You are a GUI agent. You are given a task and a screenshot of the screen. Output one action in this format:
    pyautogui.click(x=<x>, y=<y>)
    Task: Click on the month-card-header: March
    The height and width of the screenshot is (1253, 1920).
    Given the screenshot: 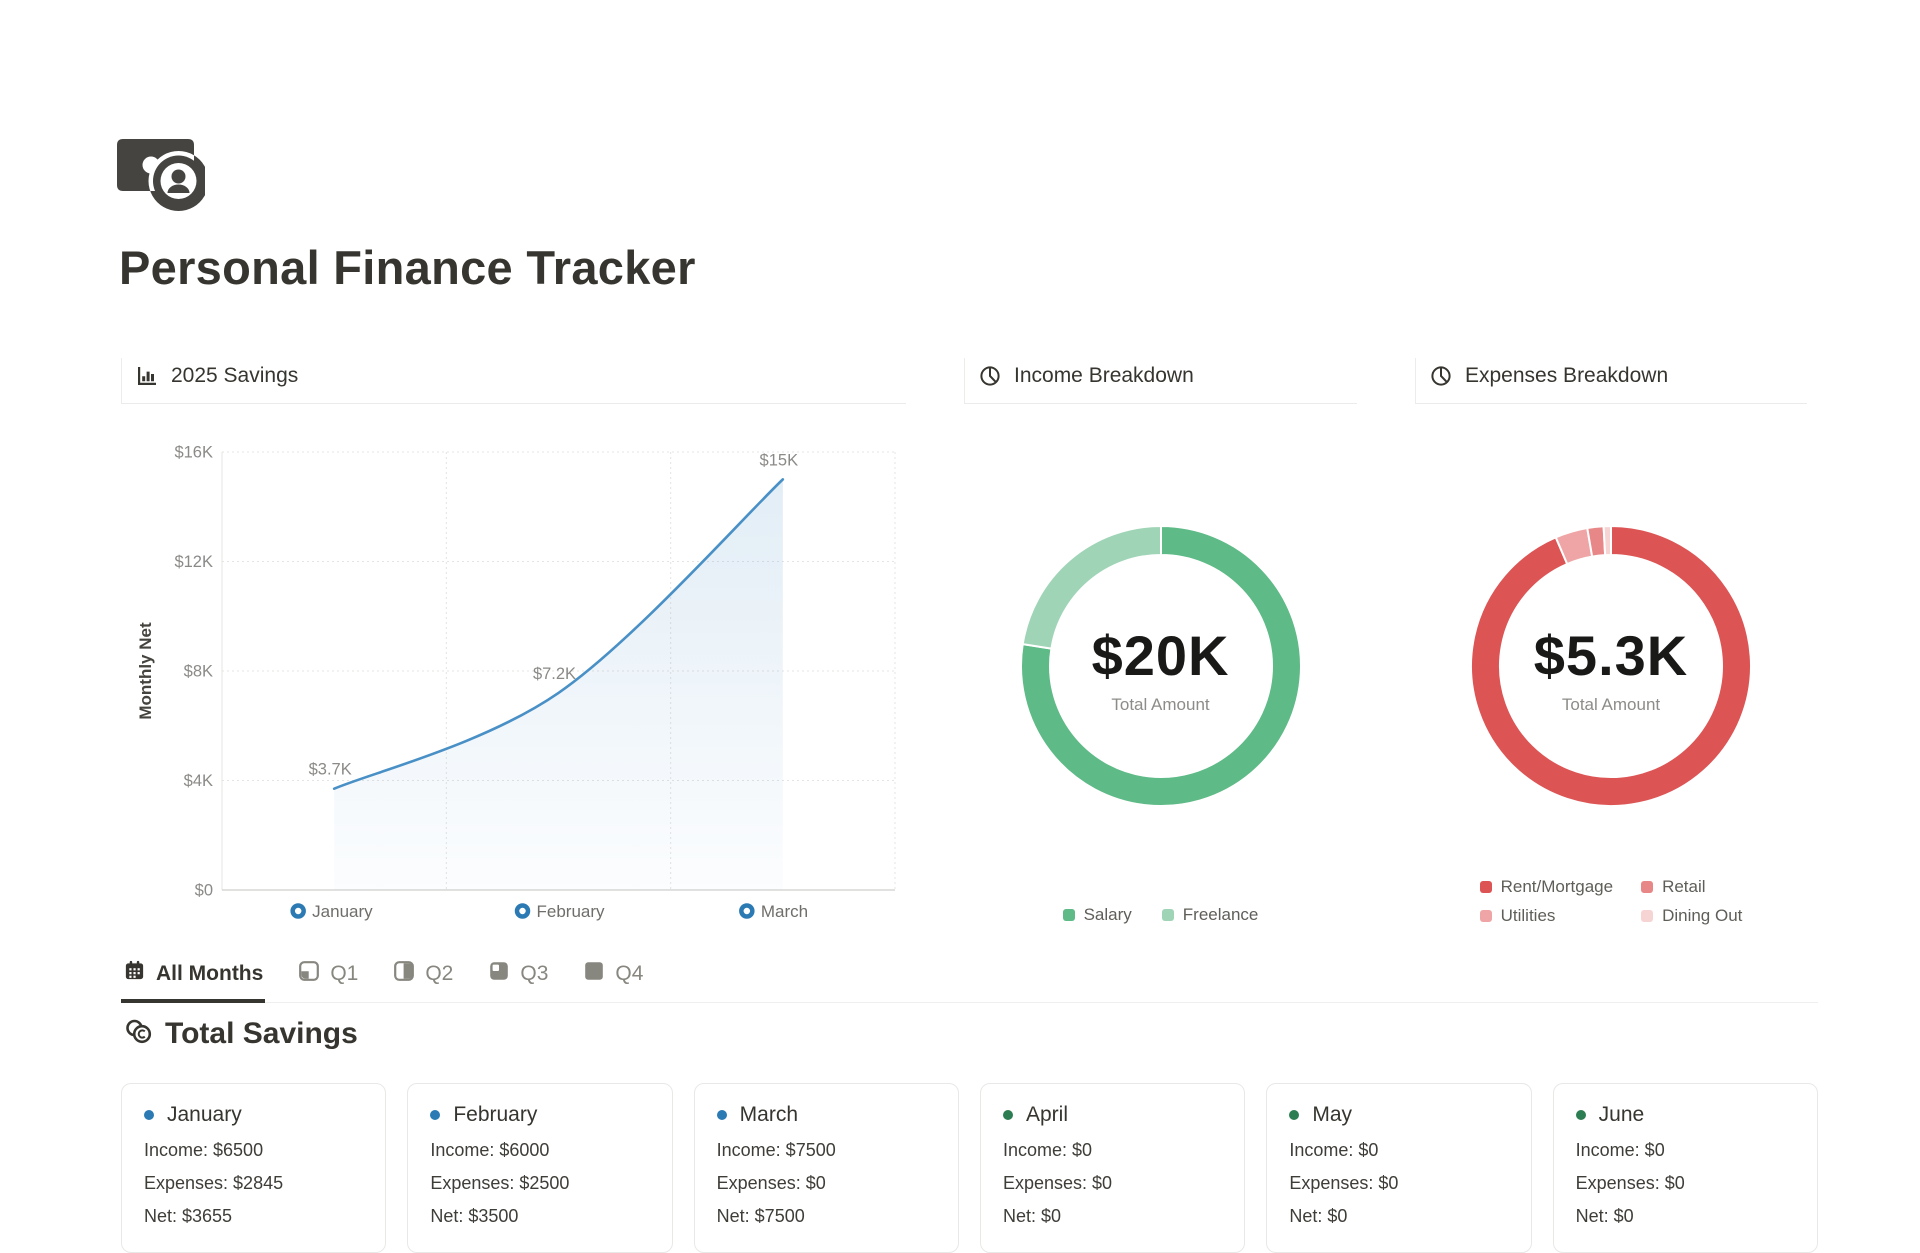 What is the action you would take?
    pyautogui.click(x=826, y=1115)
    